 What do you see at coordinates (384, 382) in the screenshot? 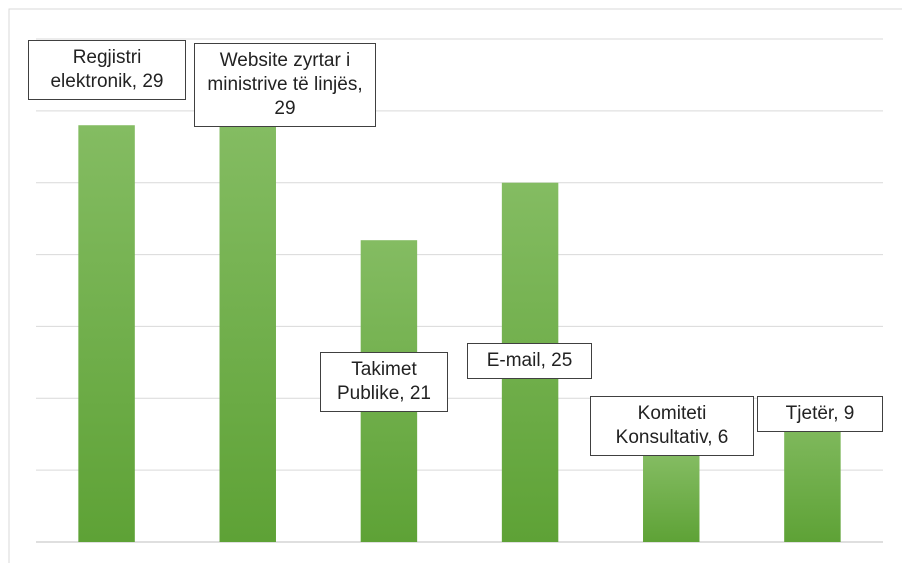
I see `data-label: Takimet Publike, 21` at bounding box center [384, 382].